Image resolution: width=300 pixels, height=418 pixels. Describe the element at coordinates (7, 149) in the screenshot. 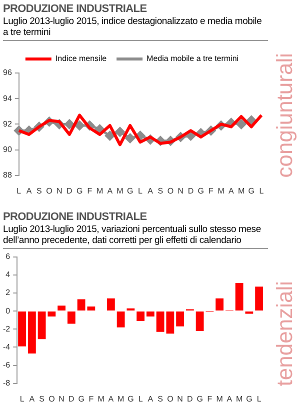

I see `y-tick-label: 90` at that location.